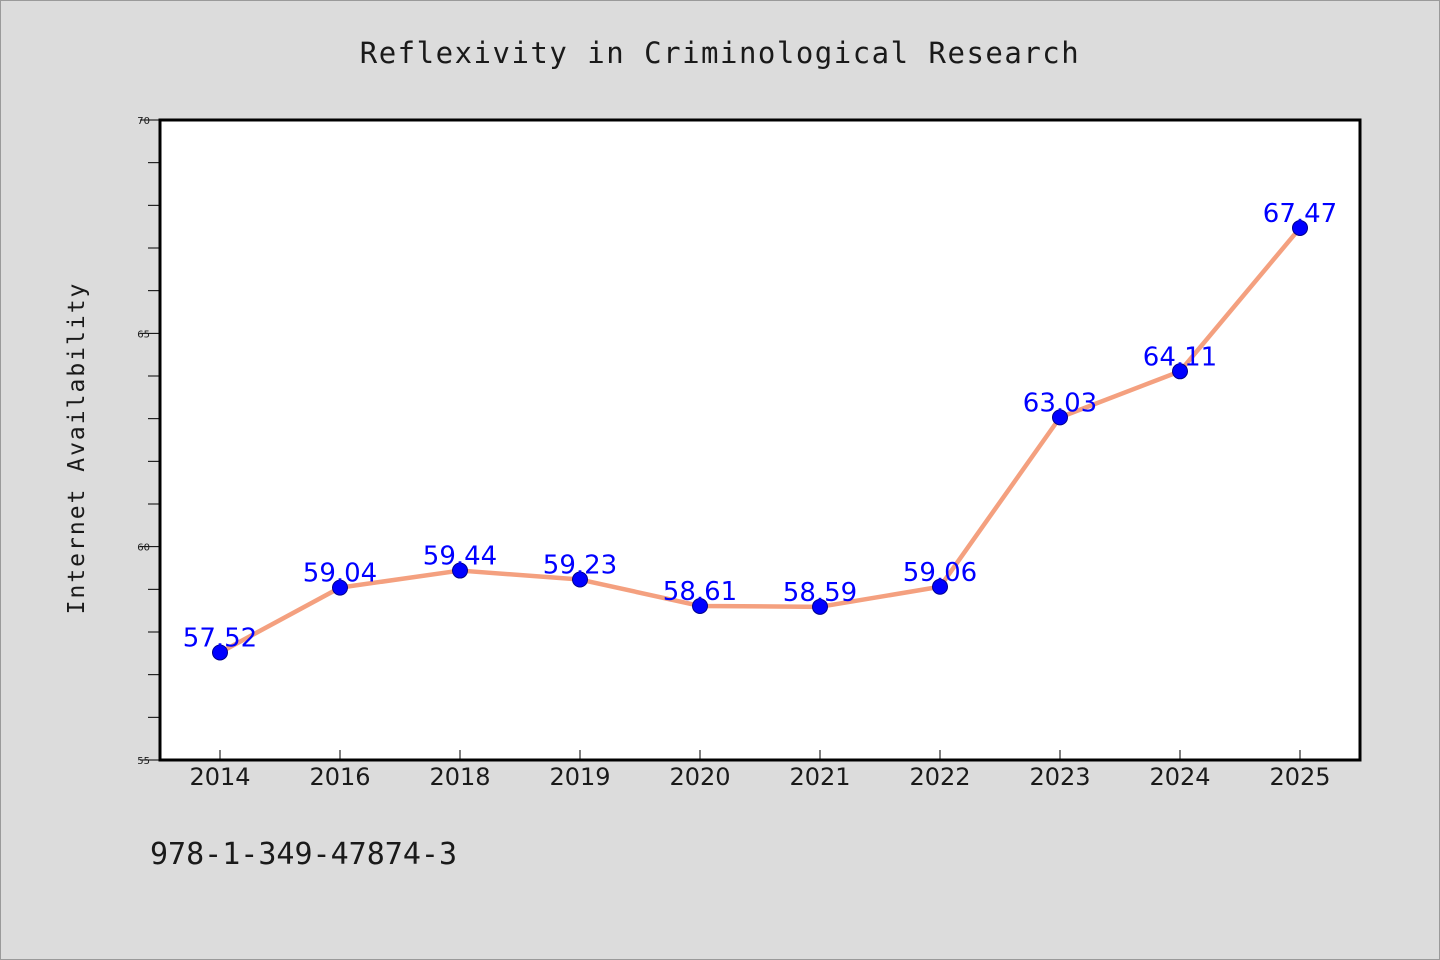 The image size is (1440, 960). What do you see at coordinates (459, 777) in the screenshot?
I see `x-tick-label: 2018` at bounding box center [459, 777].